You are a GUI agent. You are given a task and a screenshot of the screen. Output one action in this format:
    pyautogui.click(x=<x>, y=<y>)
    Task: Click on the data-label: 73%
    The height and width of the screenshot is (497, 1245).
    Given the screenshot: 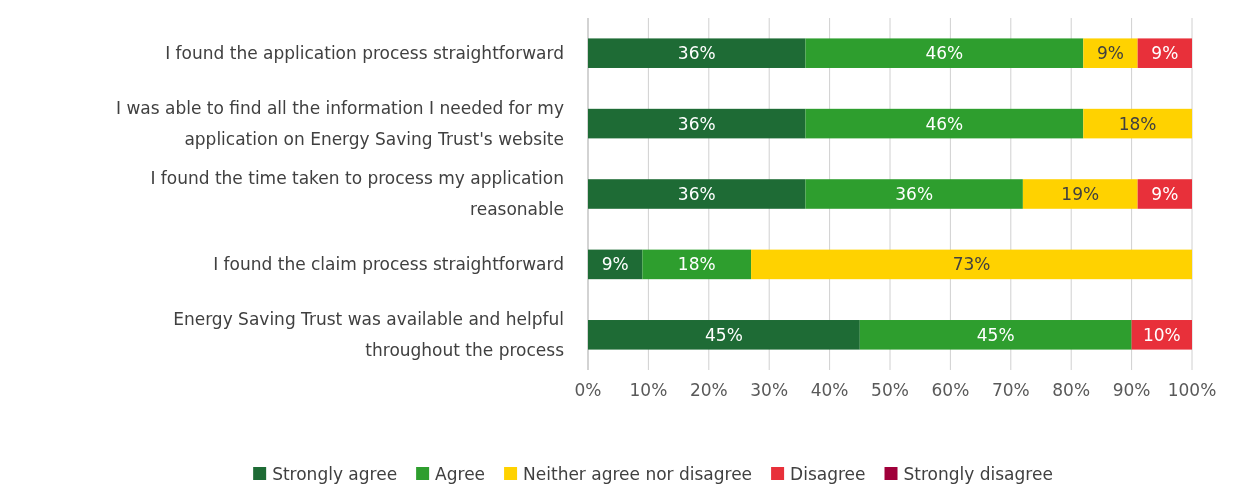 What is the action you would take?
    pyautogui.click(x=971, y=264)
    